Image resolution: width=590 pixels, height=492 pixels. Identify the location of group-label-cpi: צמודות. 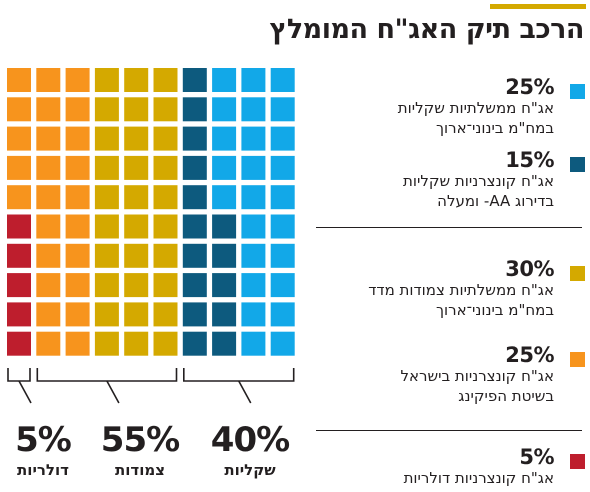
(139, 470).